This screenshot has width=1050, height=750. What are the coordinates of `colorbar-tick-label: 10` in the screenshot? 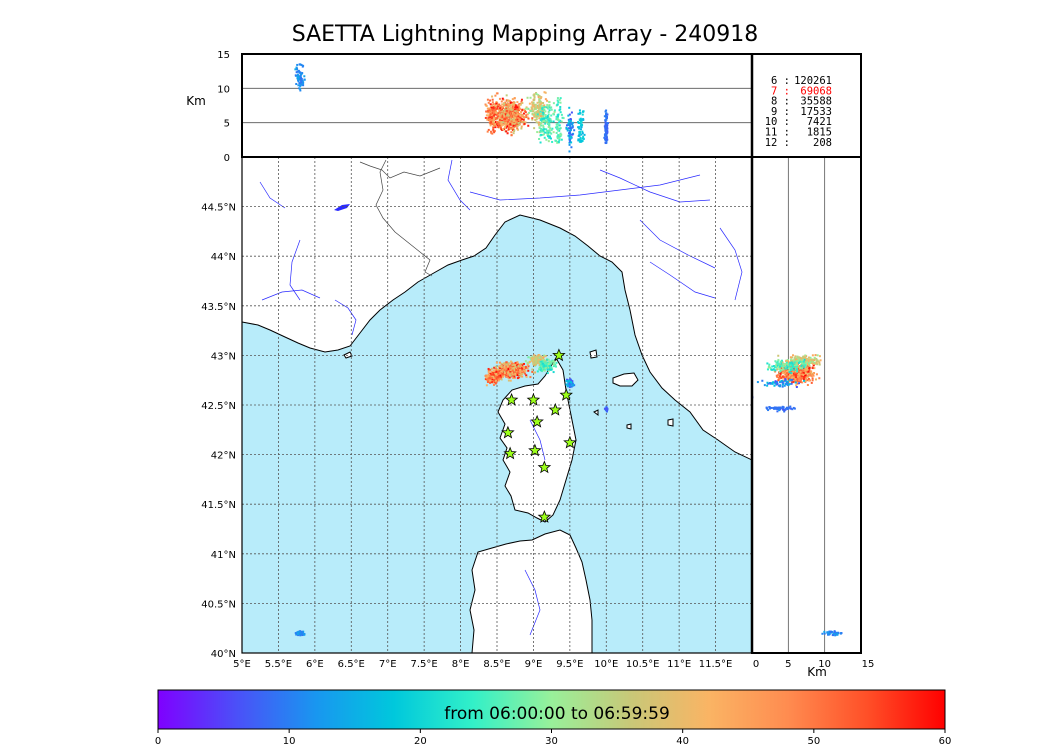 It's located at (289, 741).